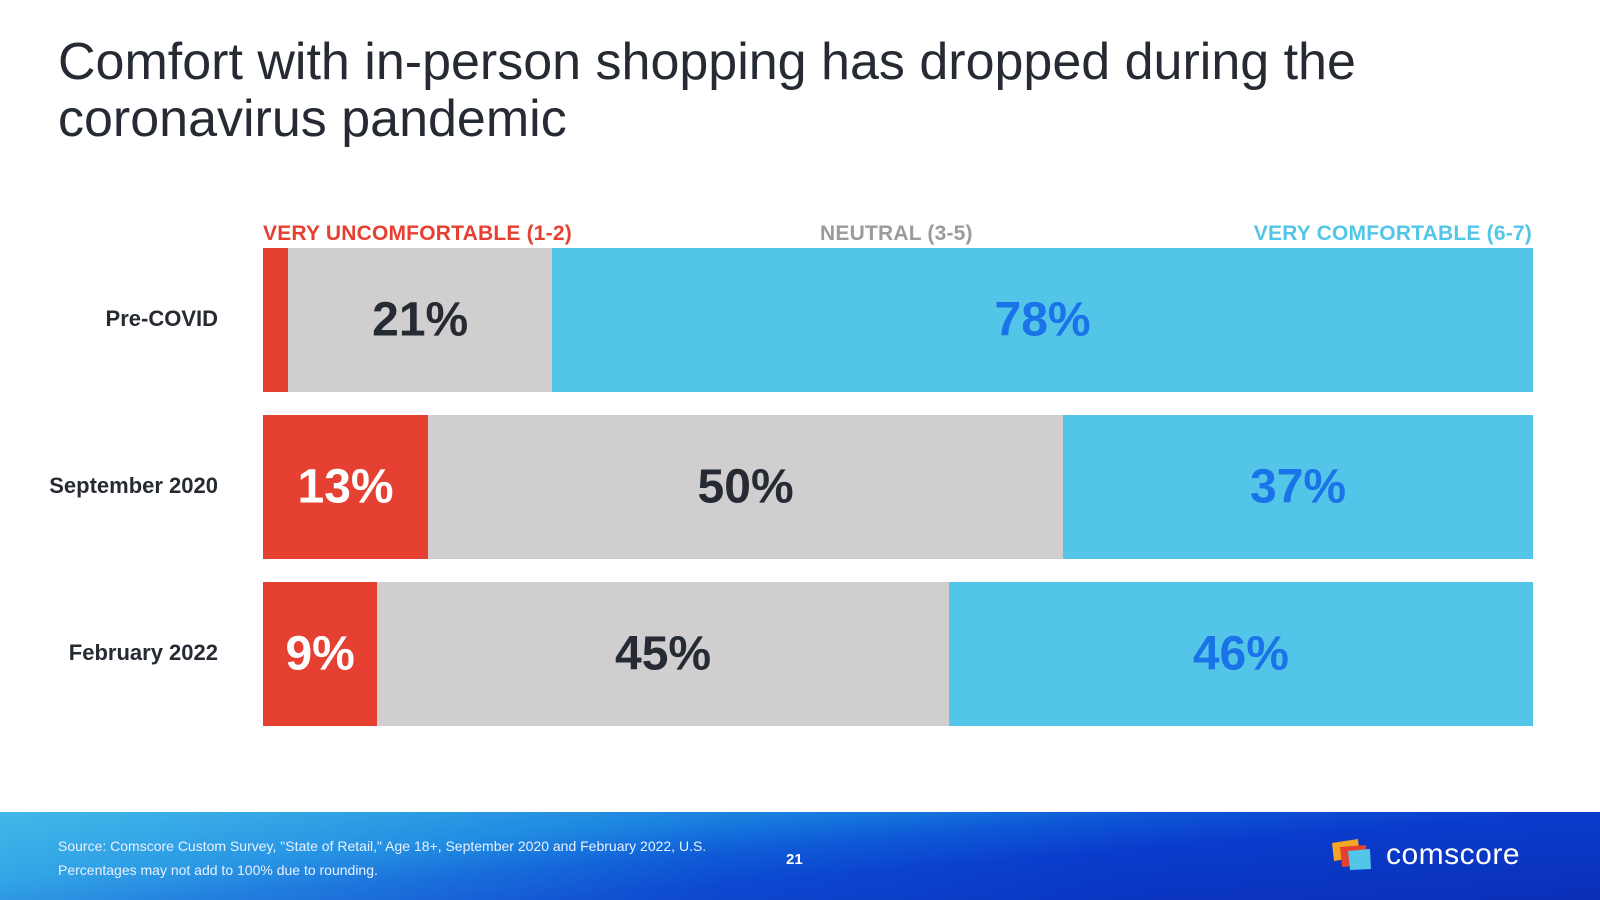 The height and width of the screenshot is (900, 1600). I want to click on bar-segment-uncomfortable: 2%, so click(312, 320).